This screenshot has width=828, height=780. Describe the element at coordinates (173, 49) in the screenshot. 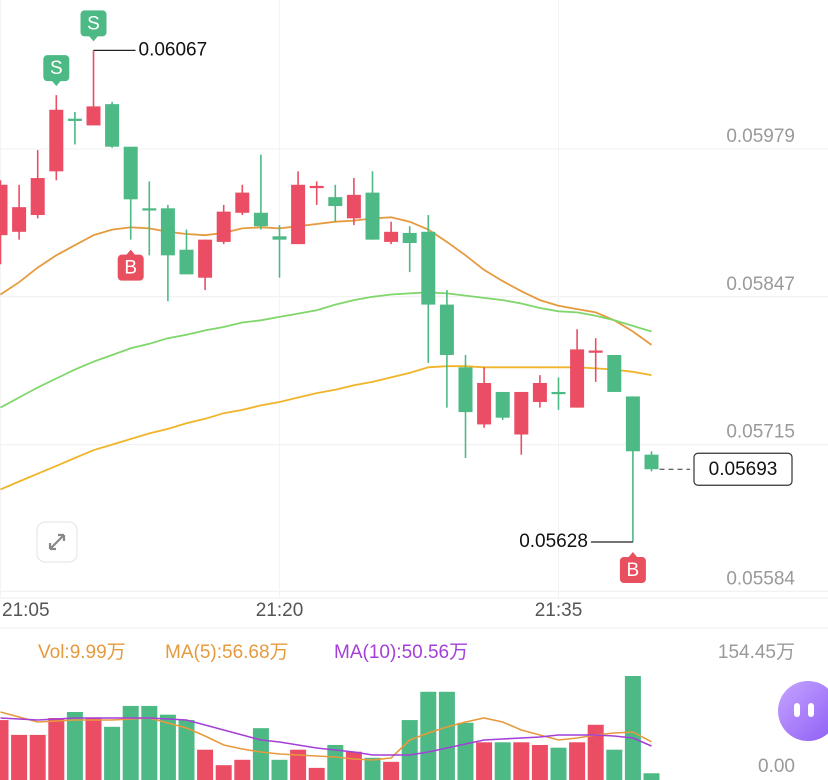

I see `annotation-label: 0.06067` at that location.